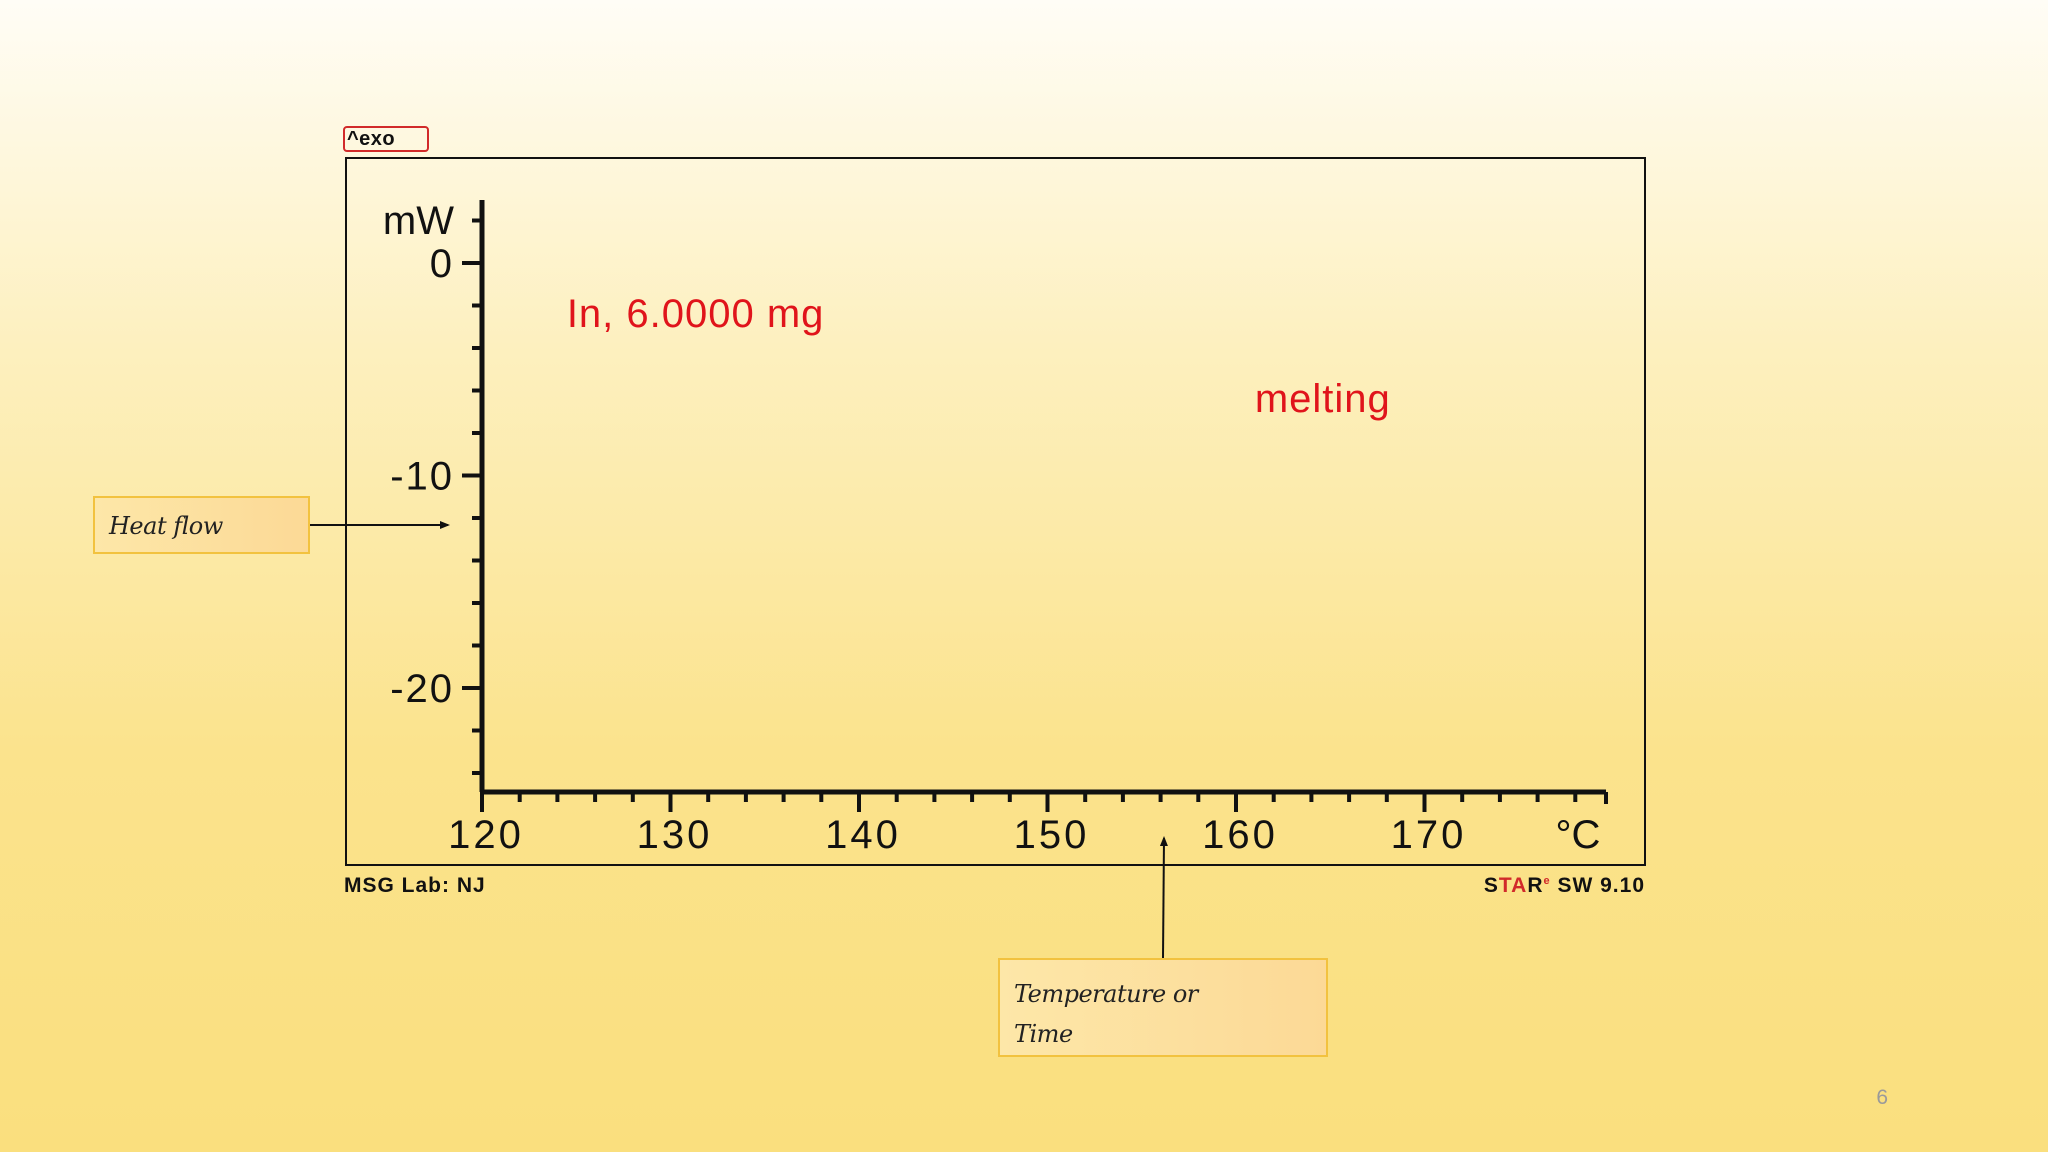  I want to click on footer-software-version: SW 9.10, so click(1597, 885).